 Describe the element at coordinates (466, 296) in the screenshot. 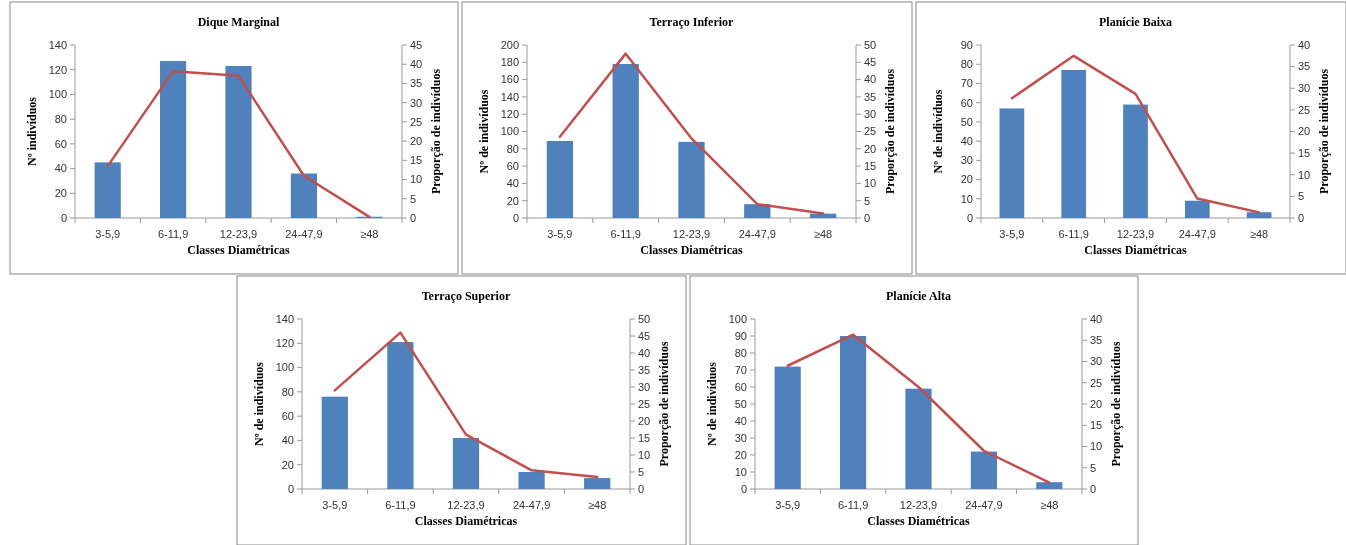

I see `chart-title: Terraço Superior` at that location.